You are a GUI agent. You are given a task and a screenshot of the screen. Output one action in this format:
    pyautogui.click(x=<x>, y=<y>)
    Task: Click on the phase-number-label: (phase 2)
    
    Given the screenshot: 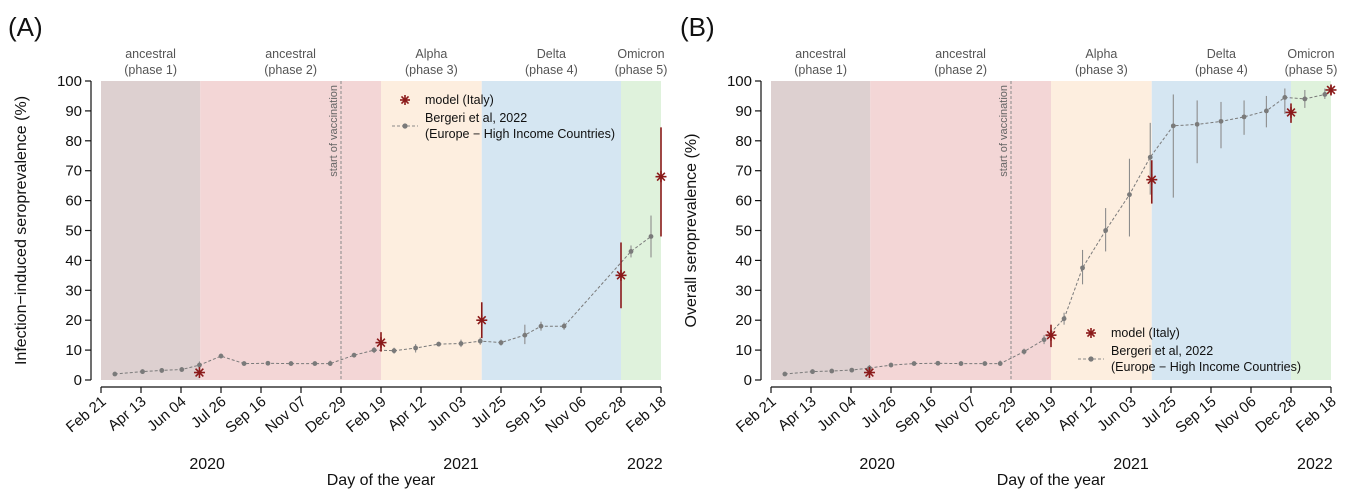 What is the action you would take?
    pyautogui.click(x=960, y=70)
    